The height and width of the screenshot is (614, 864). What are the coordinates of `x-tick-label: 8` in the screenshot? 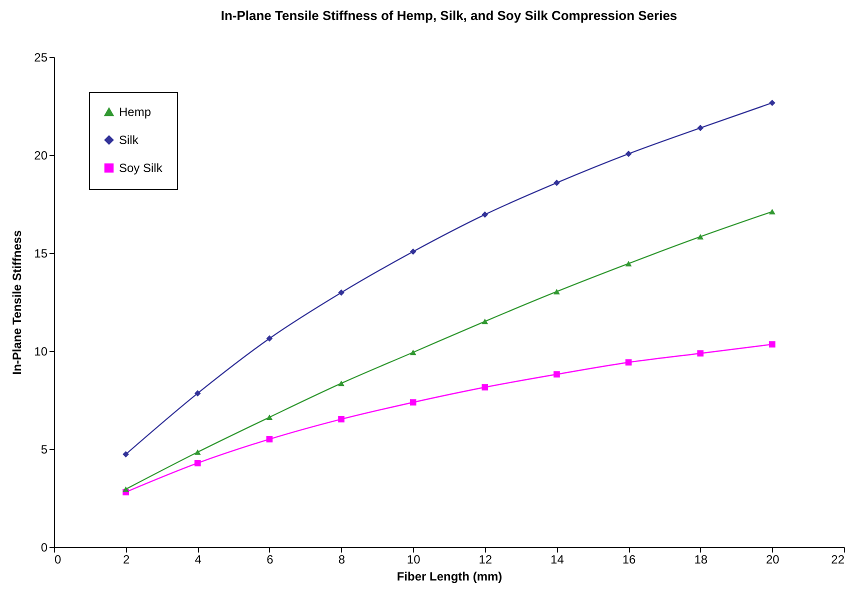 It's located at (342, 559).